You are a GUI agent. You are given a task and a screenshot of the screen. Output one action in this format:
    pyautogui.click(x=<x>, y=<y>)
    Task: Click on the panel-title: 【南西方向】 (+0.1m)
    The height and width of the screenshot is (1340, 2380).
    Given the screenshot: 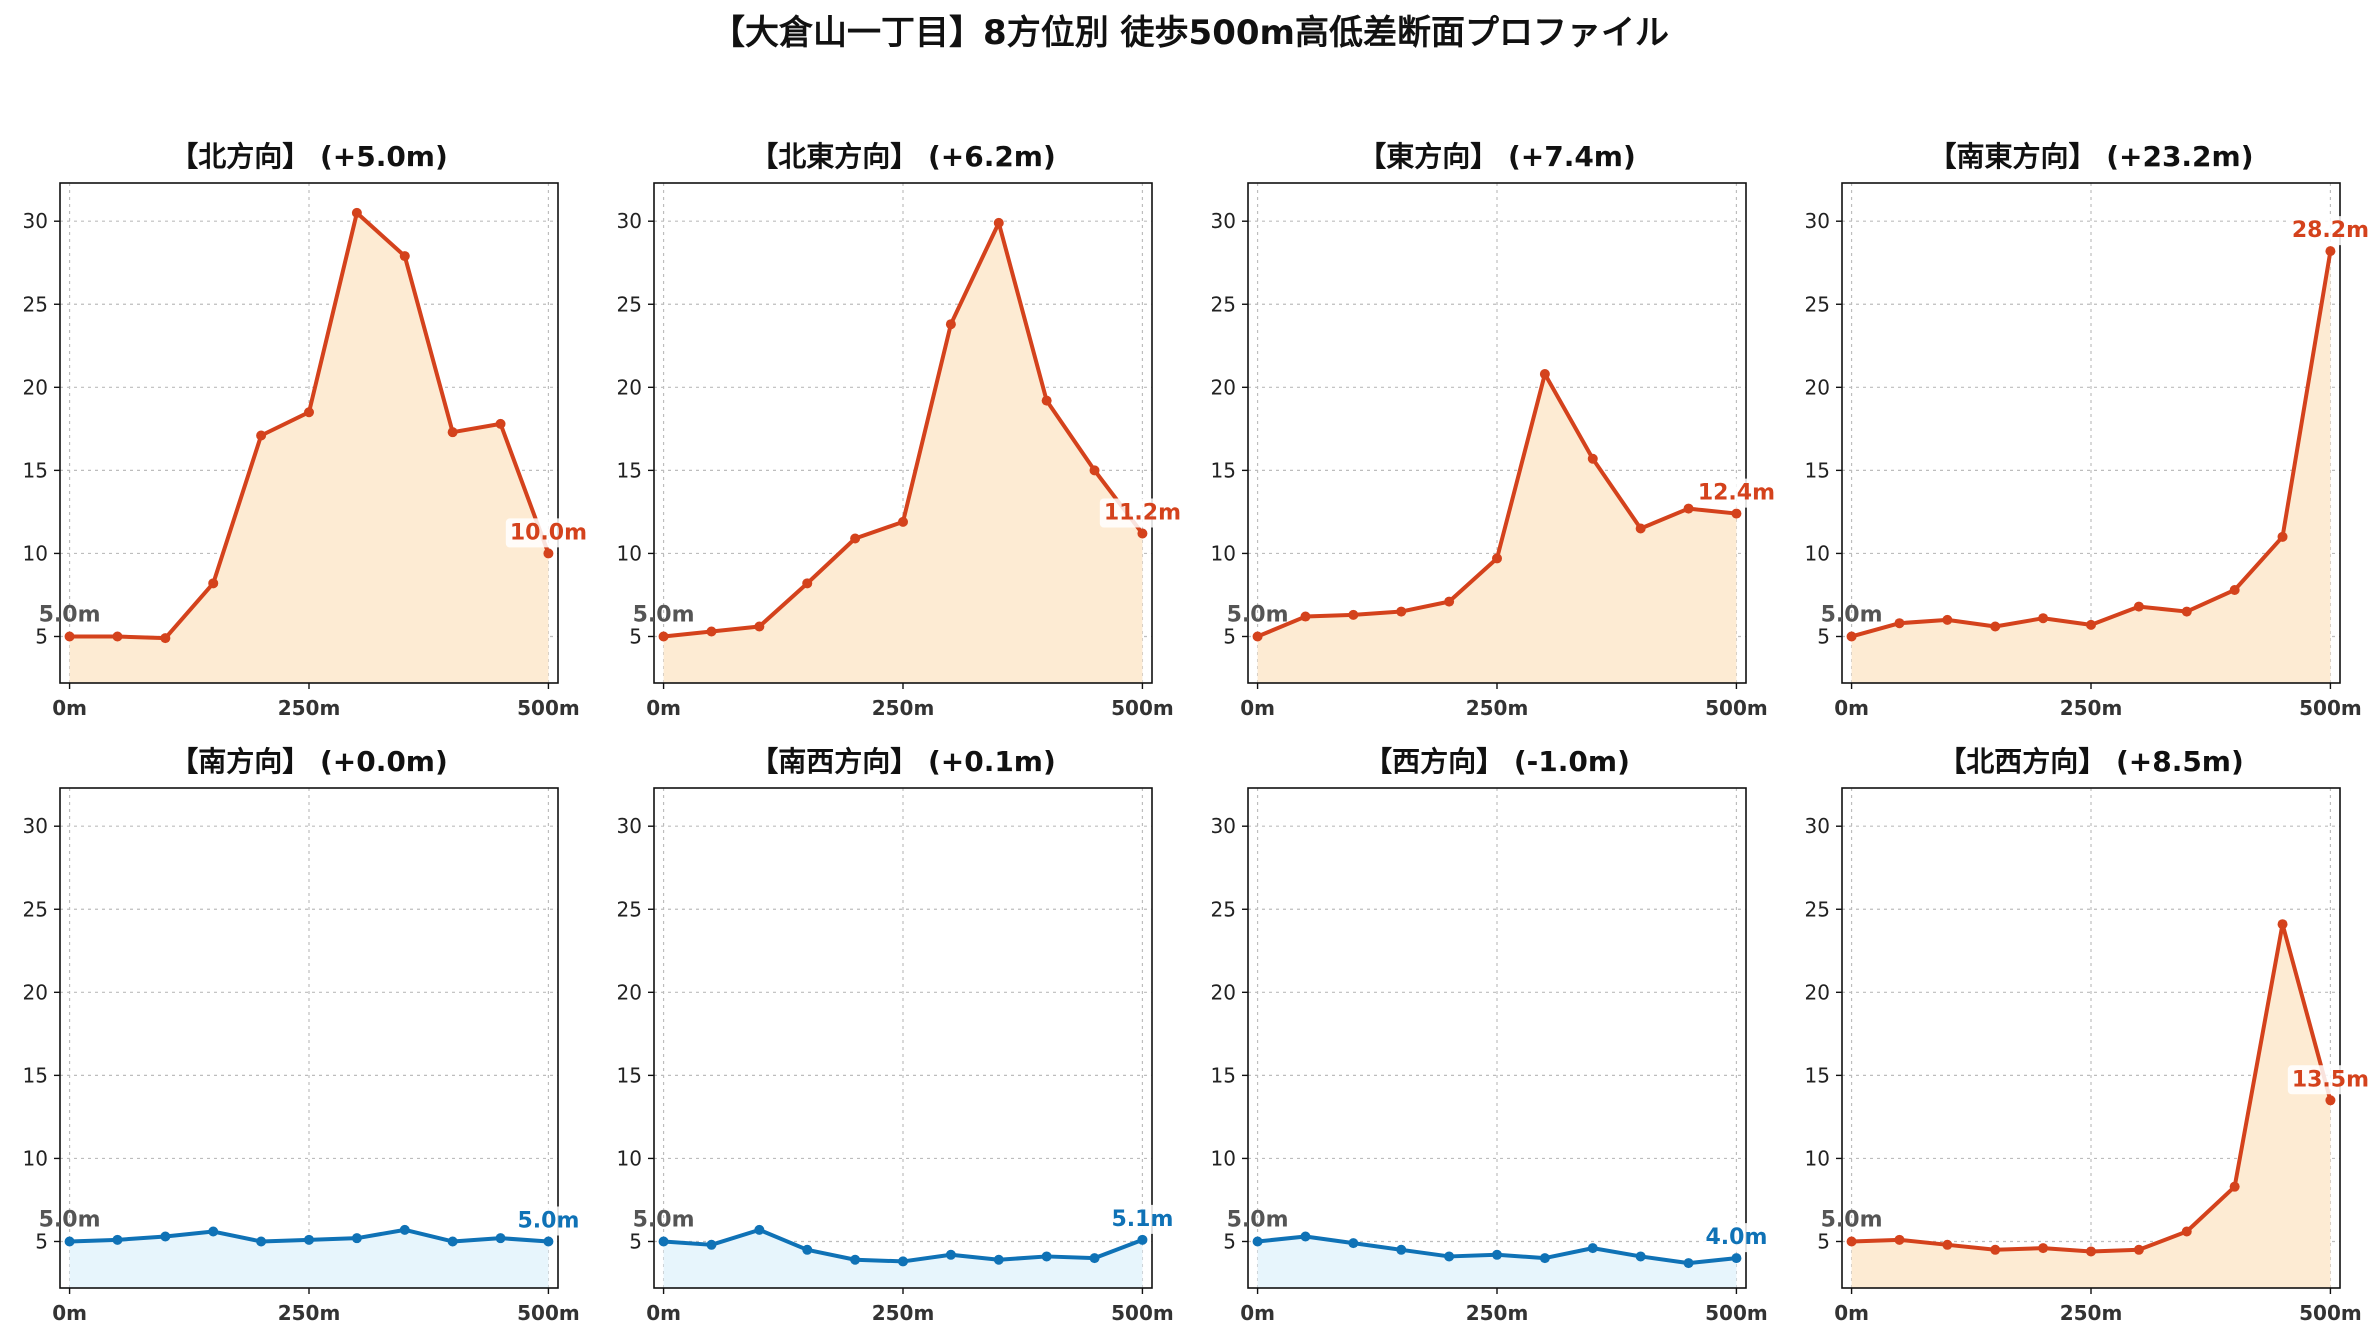 What is the action you would take?
    pyautogui.click(x=903, y=761)
    